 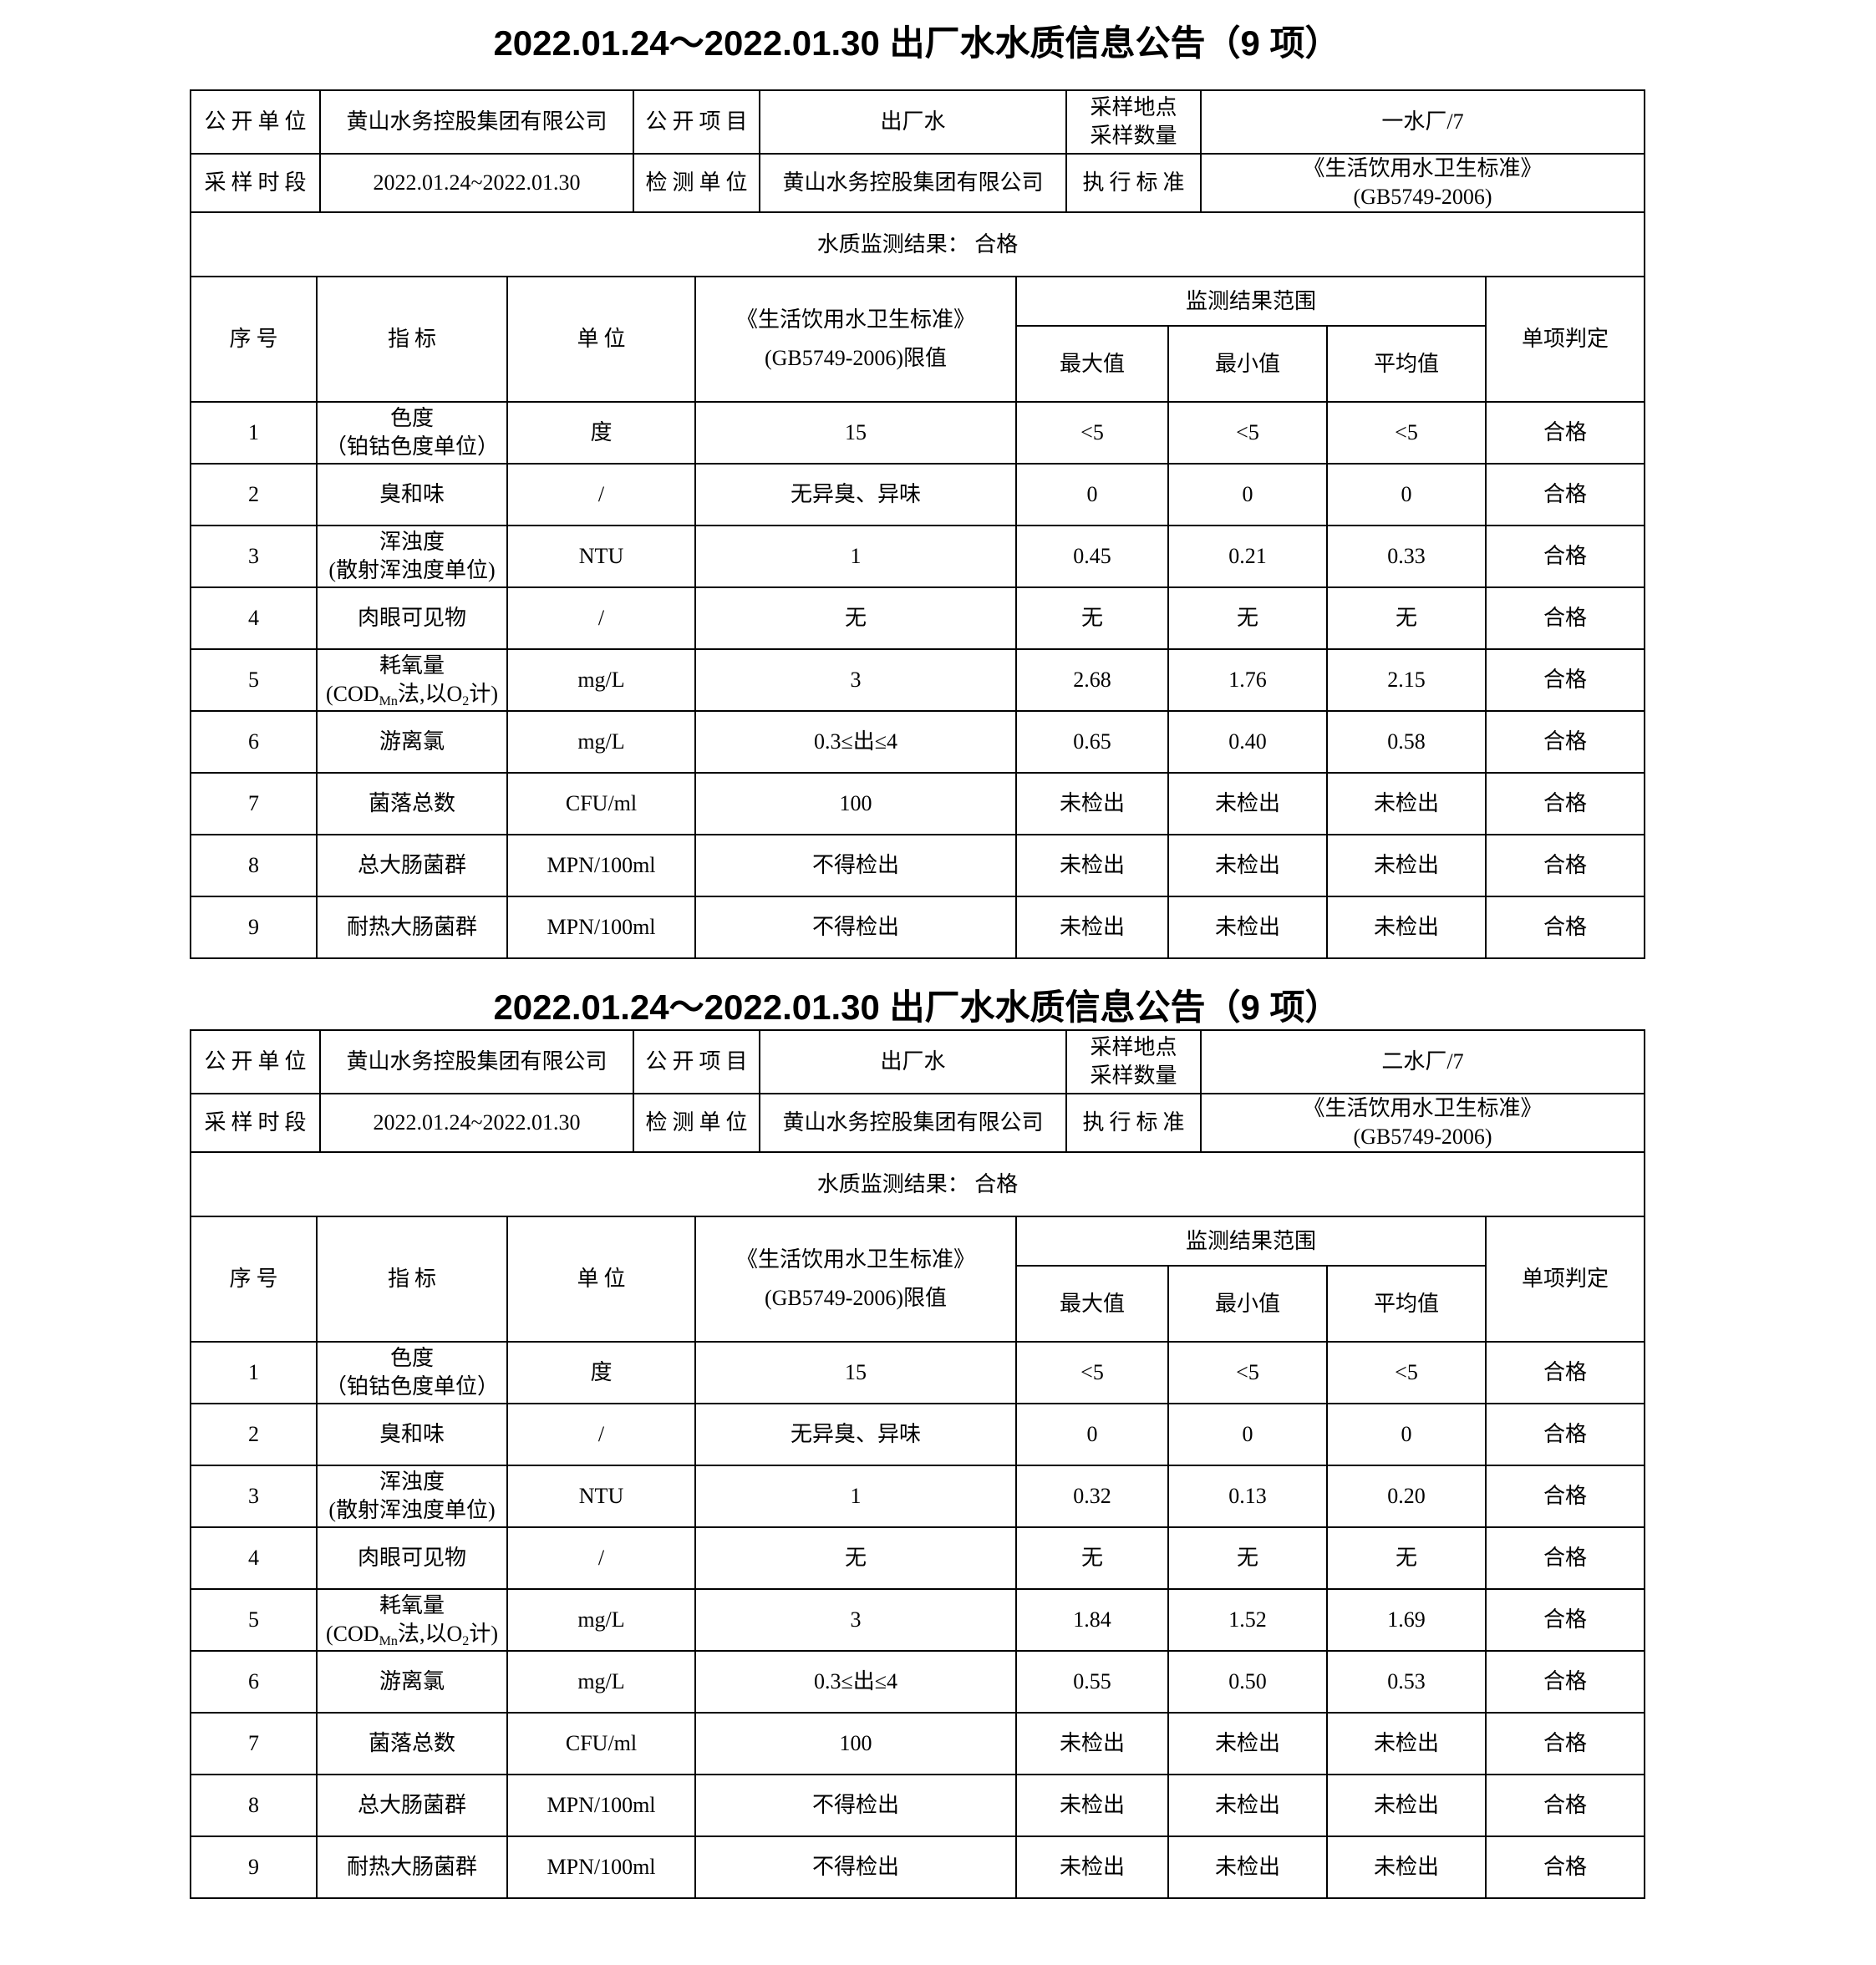 What do you see at coordinates (855, 319) in the screenshot?
I see `limit-header-line1: 《生活饮用水卫生标准》` at bounding box center [855, 319].